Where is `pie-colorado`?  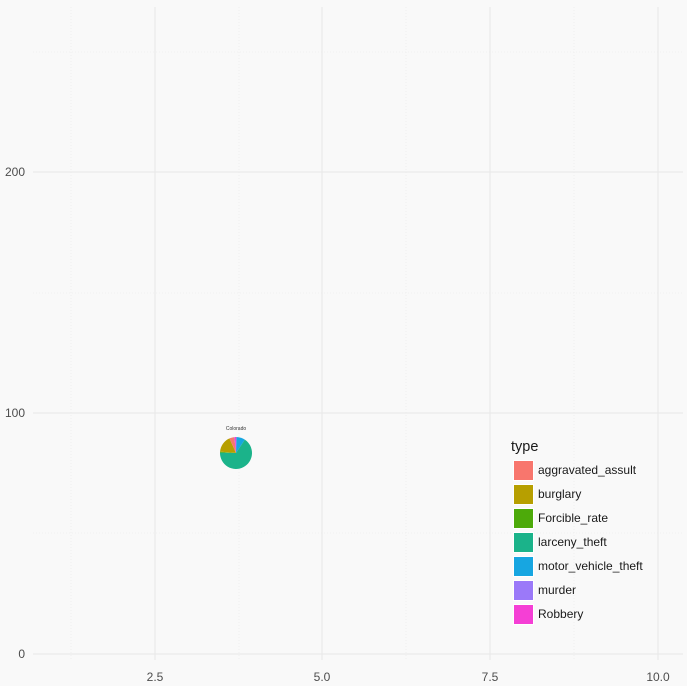 pie-colorado is located at coordinates (235, 453).